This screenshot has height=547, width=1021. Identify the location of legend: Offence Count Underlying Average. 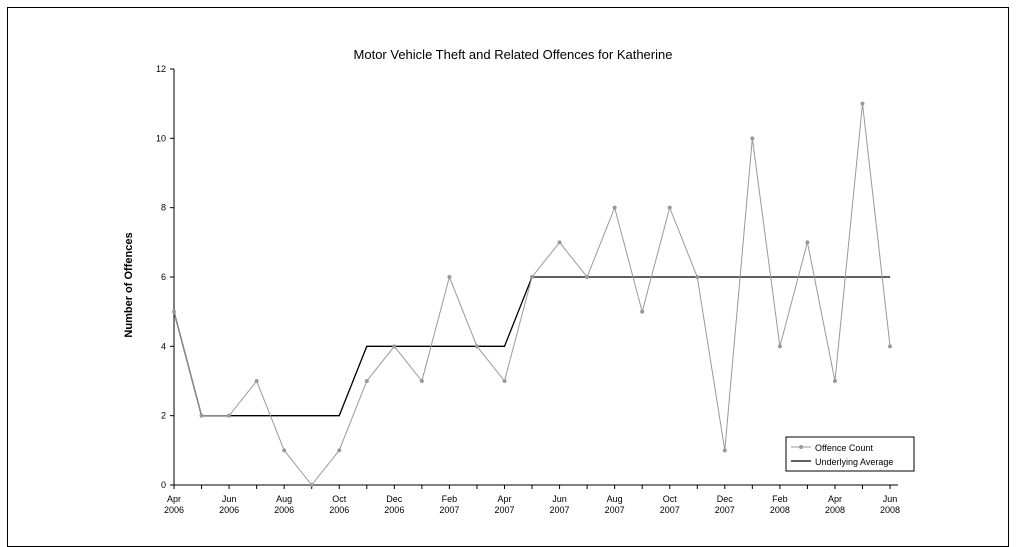
(850, 454).